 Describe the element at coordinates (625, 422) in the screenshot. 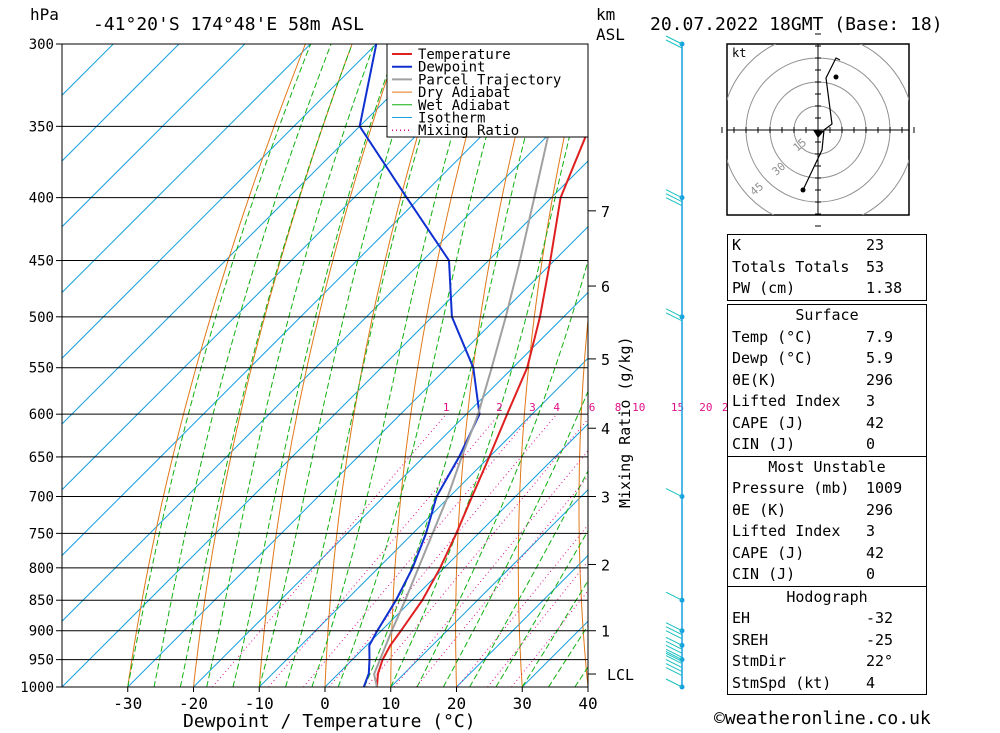

I see `y2-axis-label: Mixing Ratio (g/kg)` at that location.